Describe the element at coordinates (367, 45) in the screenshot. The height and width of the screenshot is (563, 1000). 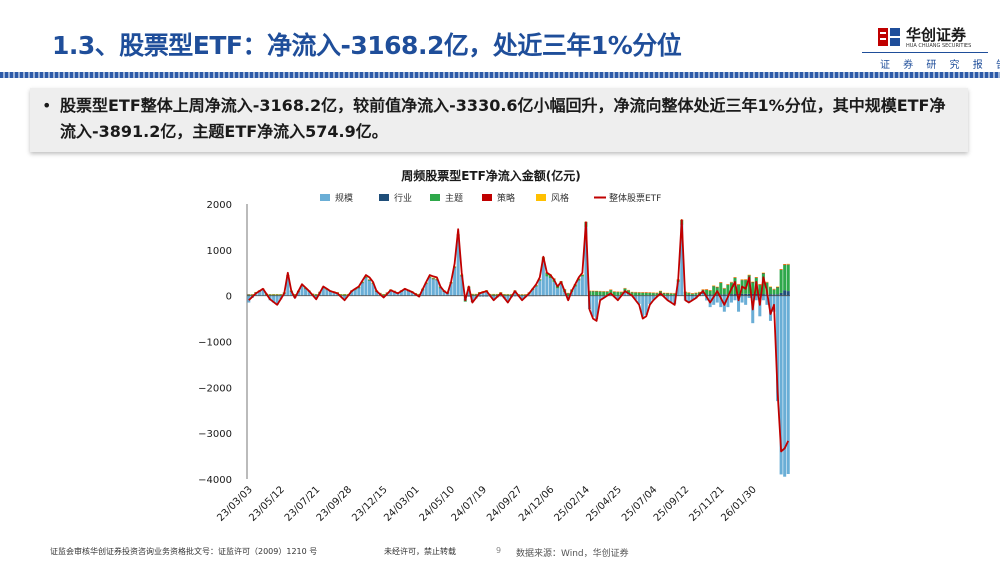
I see `page-title: 1.3、股票型ETF：净流入-3168.2亿，处近三年1%分位` at that location.